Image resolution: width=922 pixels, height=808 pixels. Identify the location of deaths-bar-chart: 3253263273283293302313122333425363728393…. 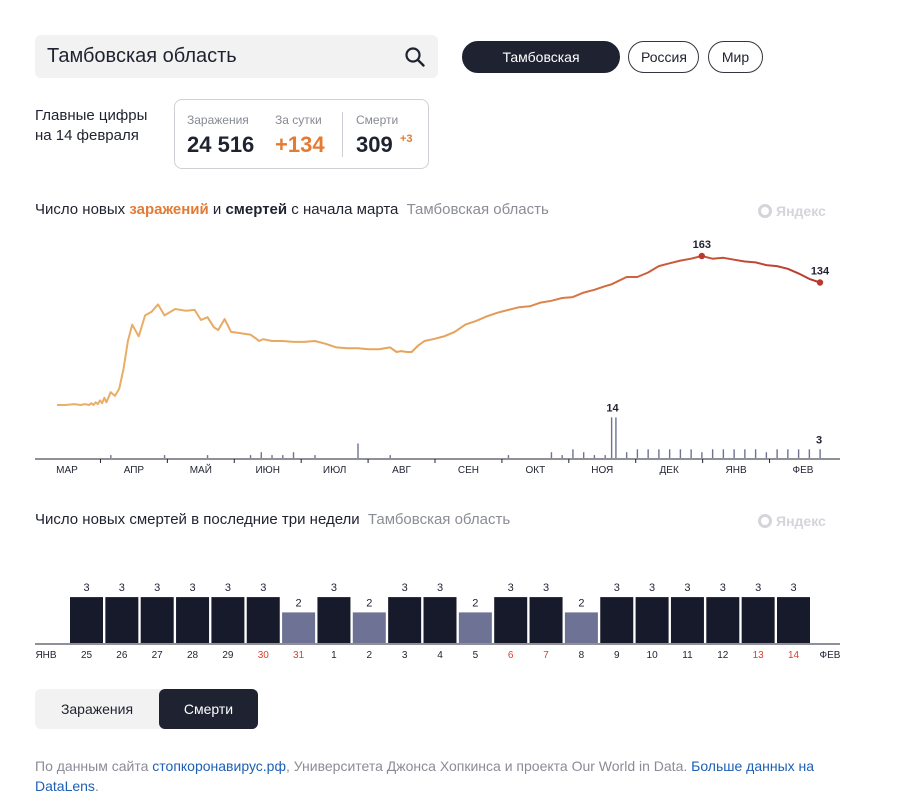
(438, 621).